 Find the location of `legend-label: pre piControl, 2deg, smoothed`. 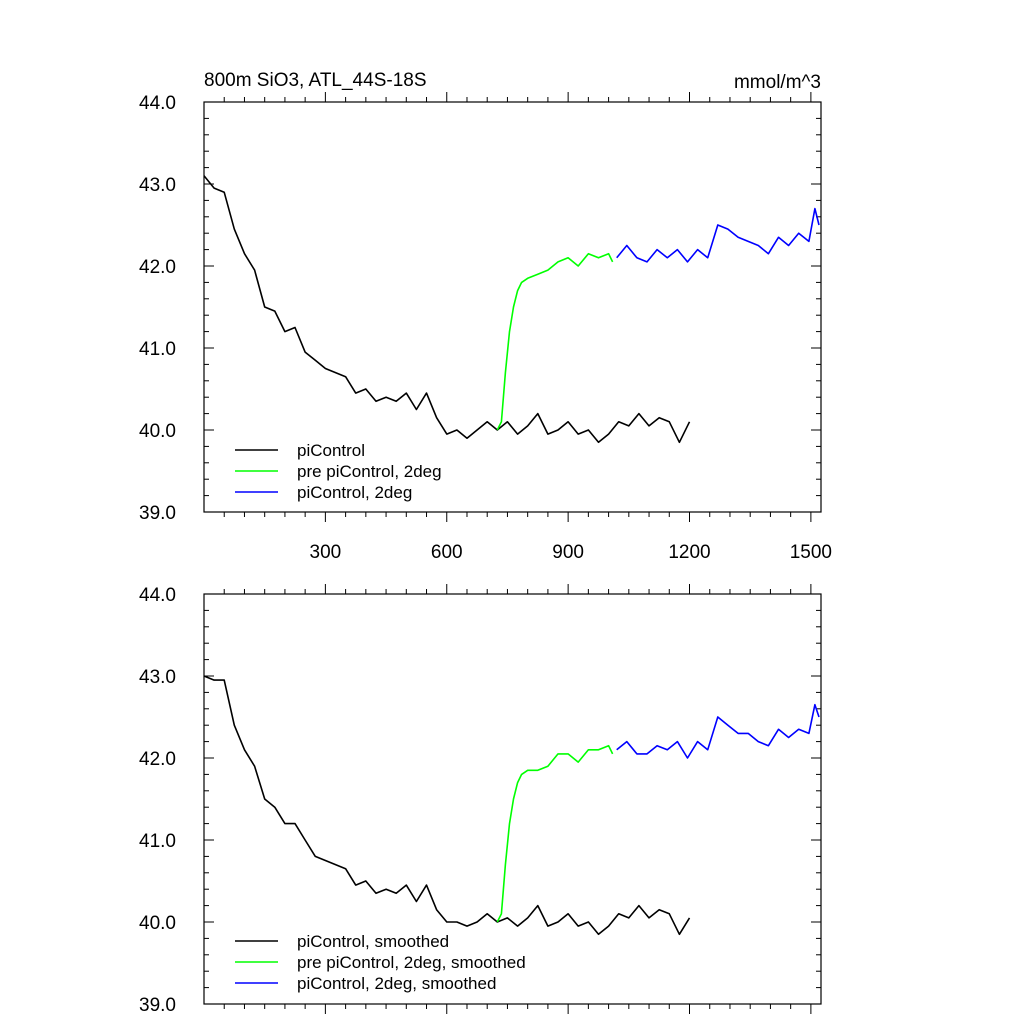

legend-label: pre piControl, 2deg, smoothed is located at coordinates (411, 962).